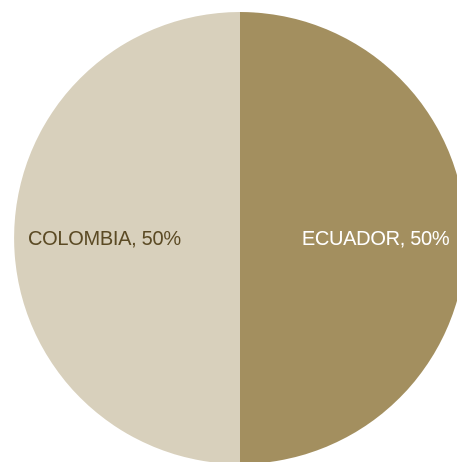  I want to click on pie-labels: ECUADOR, 50% COLOMBIA, 50%, so click(239, 239).